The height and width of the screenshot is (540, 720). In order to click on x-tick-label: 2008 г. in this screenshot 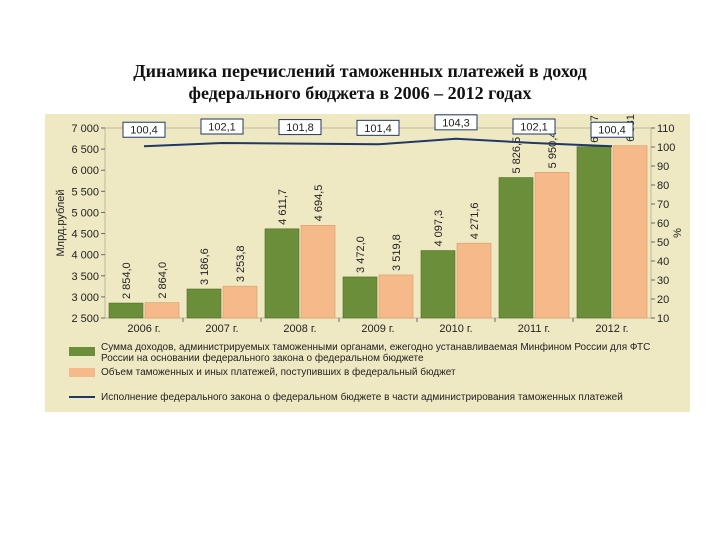, I will do `click(299, 329)`.